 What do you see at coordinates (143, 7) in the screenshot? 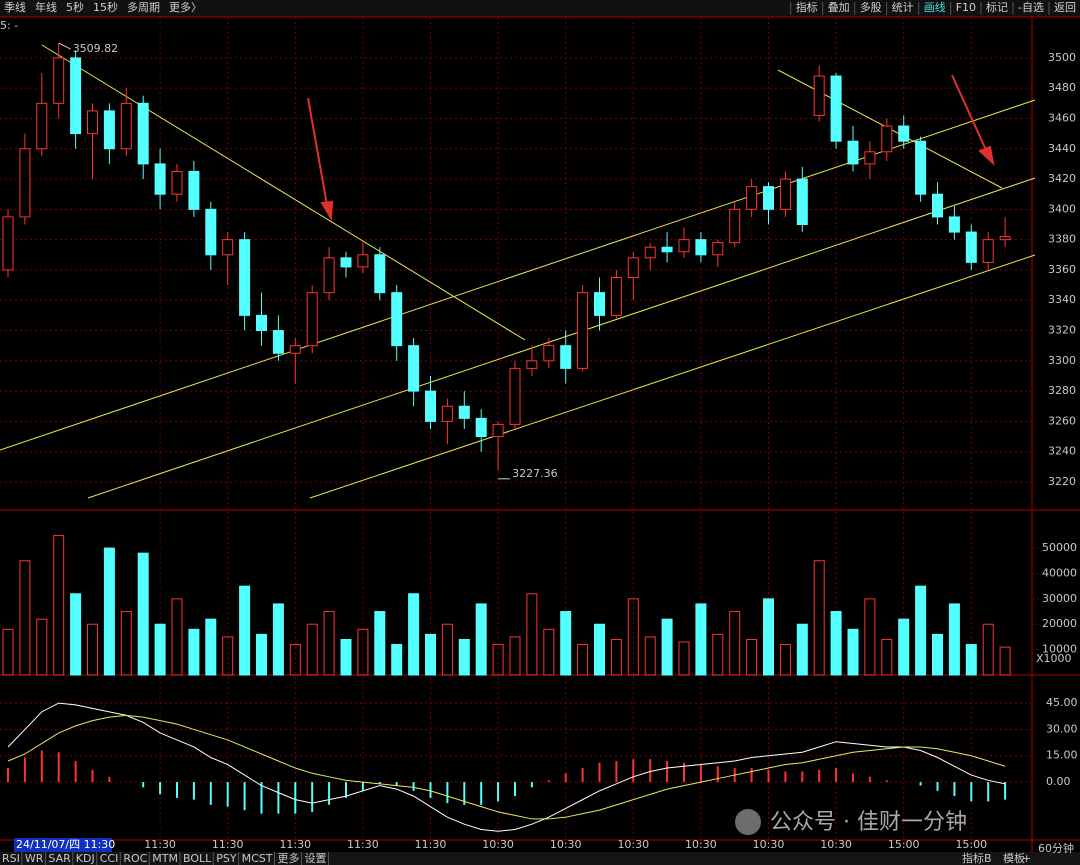
I see `toolbar-item: 多周期` at bounding box center [143, 7].